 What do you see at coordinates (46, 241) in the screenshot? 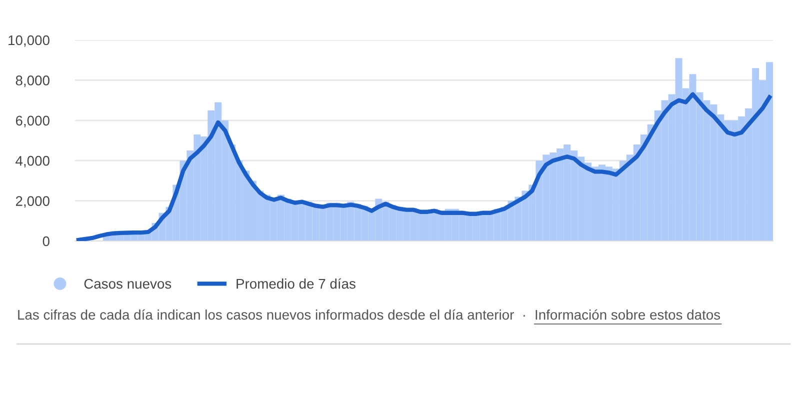
I see `y-tick-label: 0` at bounding box center [46, 241].